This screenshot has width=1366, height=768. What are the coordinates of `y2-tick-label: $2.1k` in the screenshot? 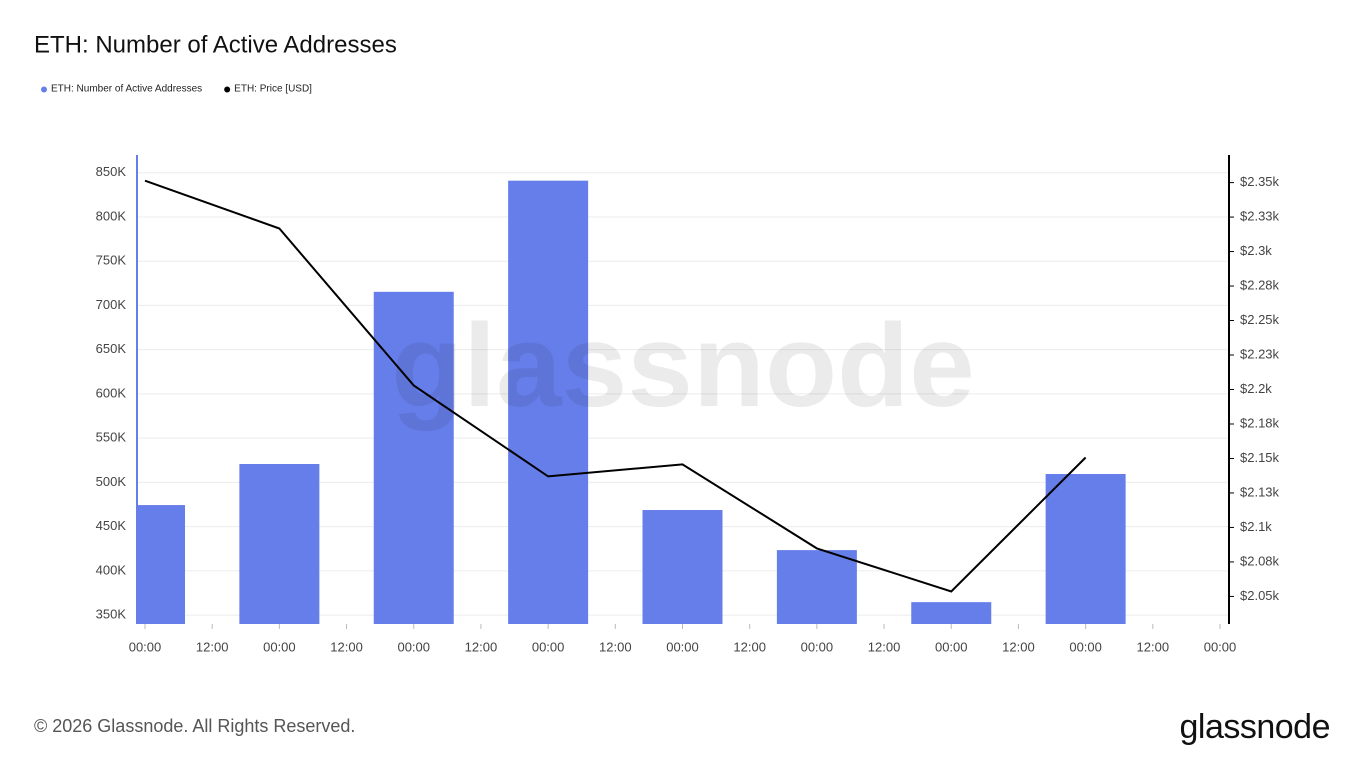 It's located at (1256, 526).